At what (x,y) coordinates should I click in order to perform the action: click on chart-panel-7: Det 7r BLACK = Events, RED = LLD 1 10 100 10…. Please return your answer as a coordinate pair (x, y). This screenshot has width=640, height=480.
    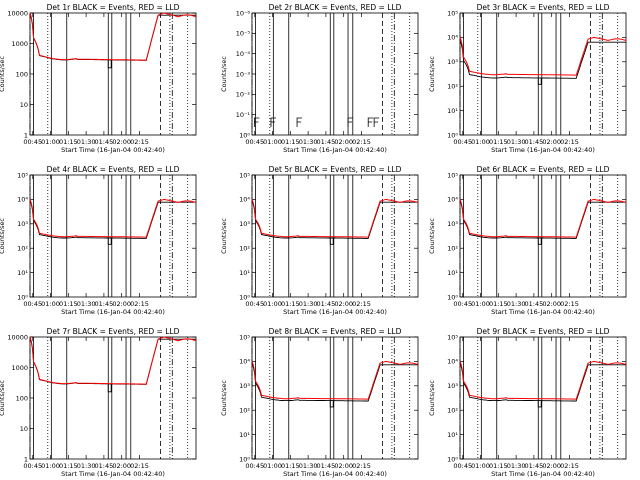
    Looking at the image, I should click on (98, 402).